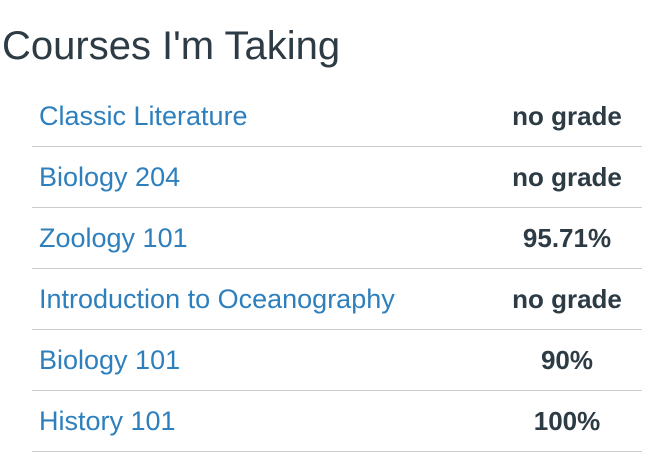 This screenshot has height=454, width=667. Describe the element at coordinates (143, 115) in the screenshot. I see `course-link: Classic Literature` at that location.